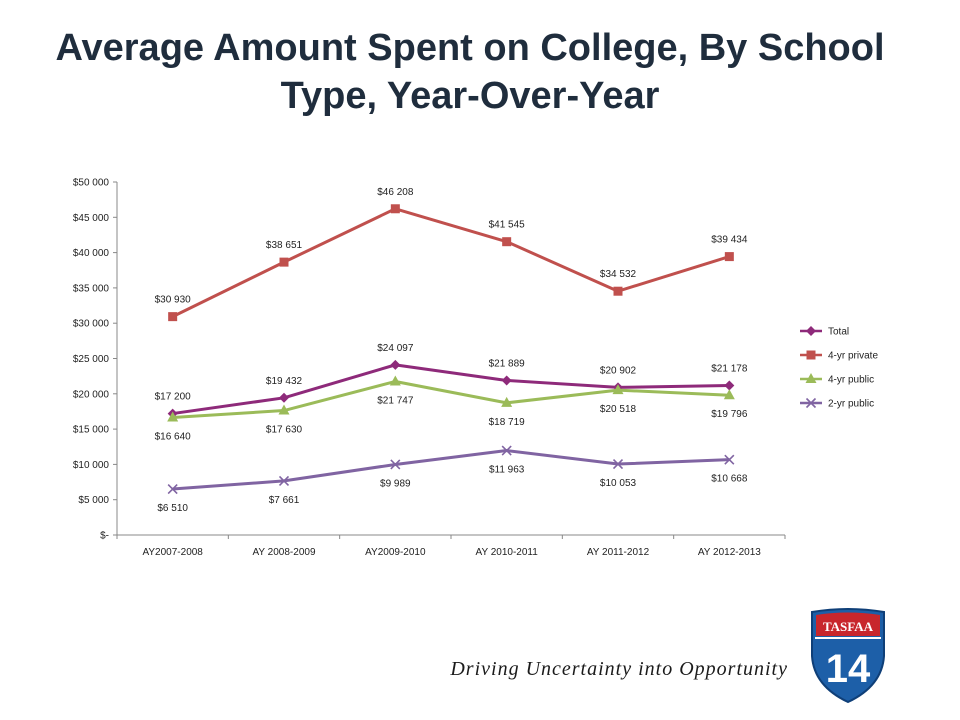 This screenshot has width=960, height=720. Describe the element at coordinates (91, 430) in the screenshot. I see `y-tick-label: $15 000` at that location.